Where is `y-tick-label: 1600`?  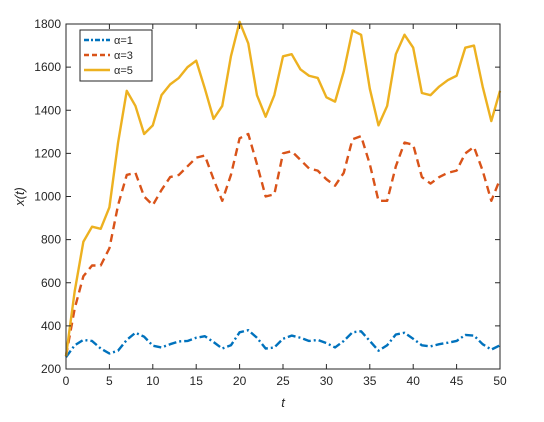
y-tick-label: 1600 is located at coordinates (47, 67).